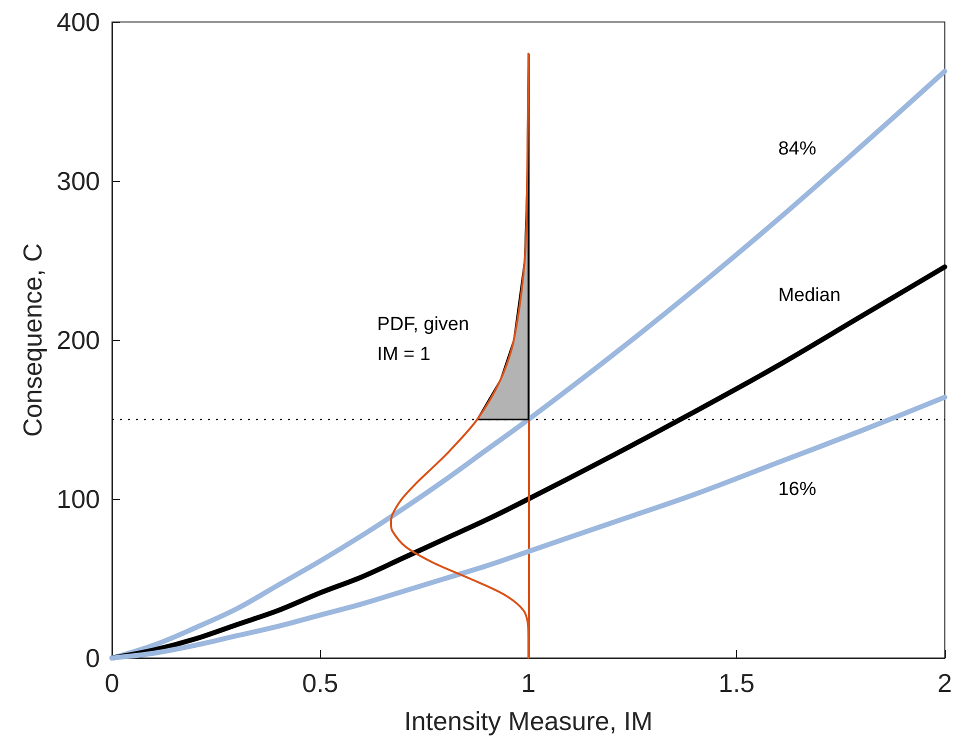  What do you see at coordinates (797, 489) in the screenshot?
I see `series-label: 16%` at bounding box center [797, 489].